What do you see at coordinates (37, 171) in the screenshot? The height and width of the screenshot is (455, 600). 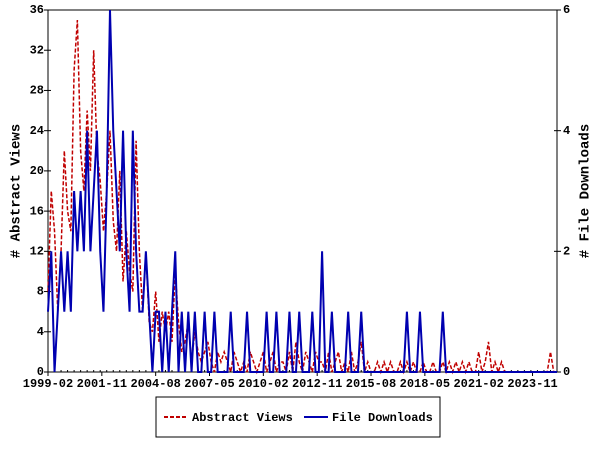 I see `y-tick-label: 20` at bounding box center [37, 171].